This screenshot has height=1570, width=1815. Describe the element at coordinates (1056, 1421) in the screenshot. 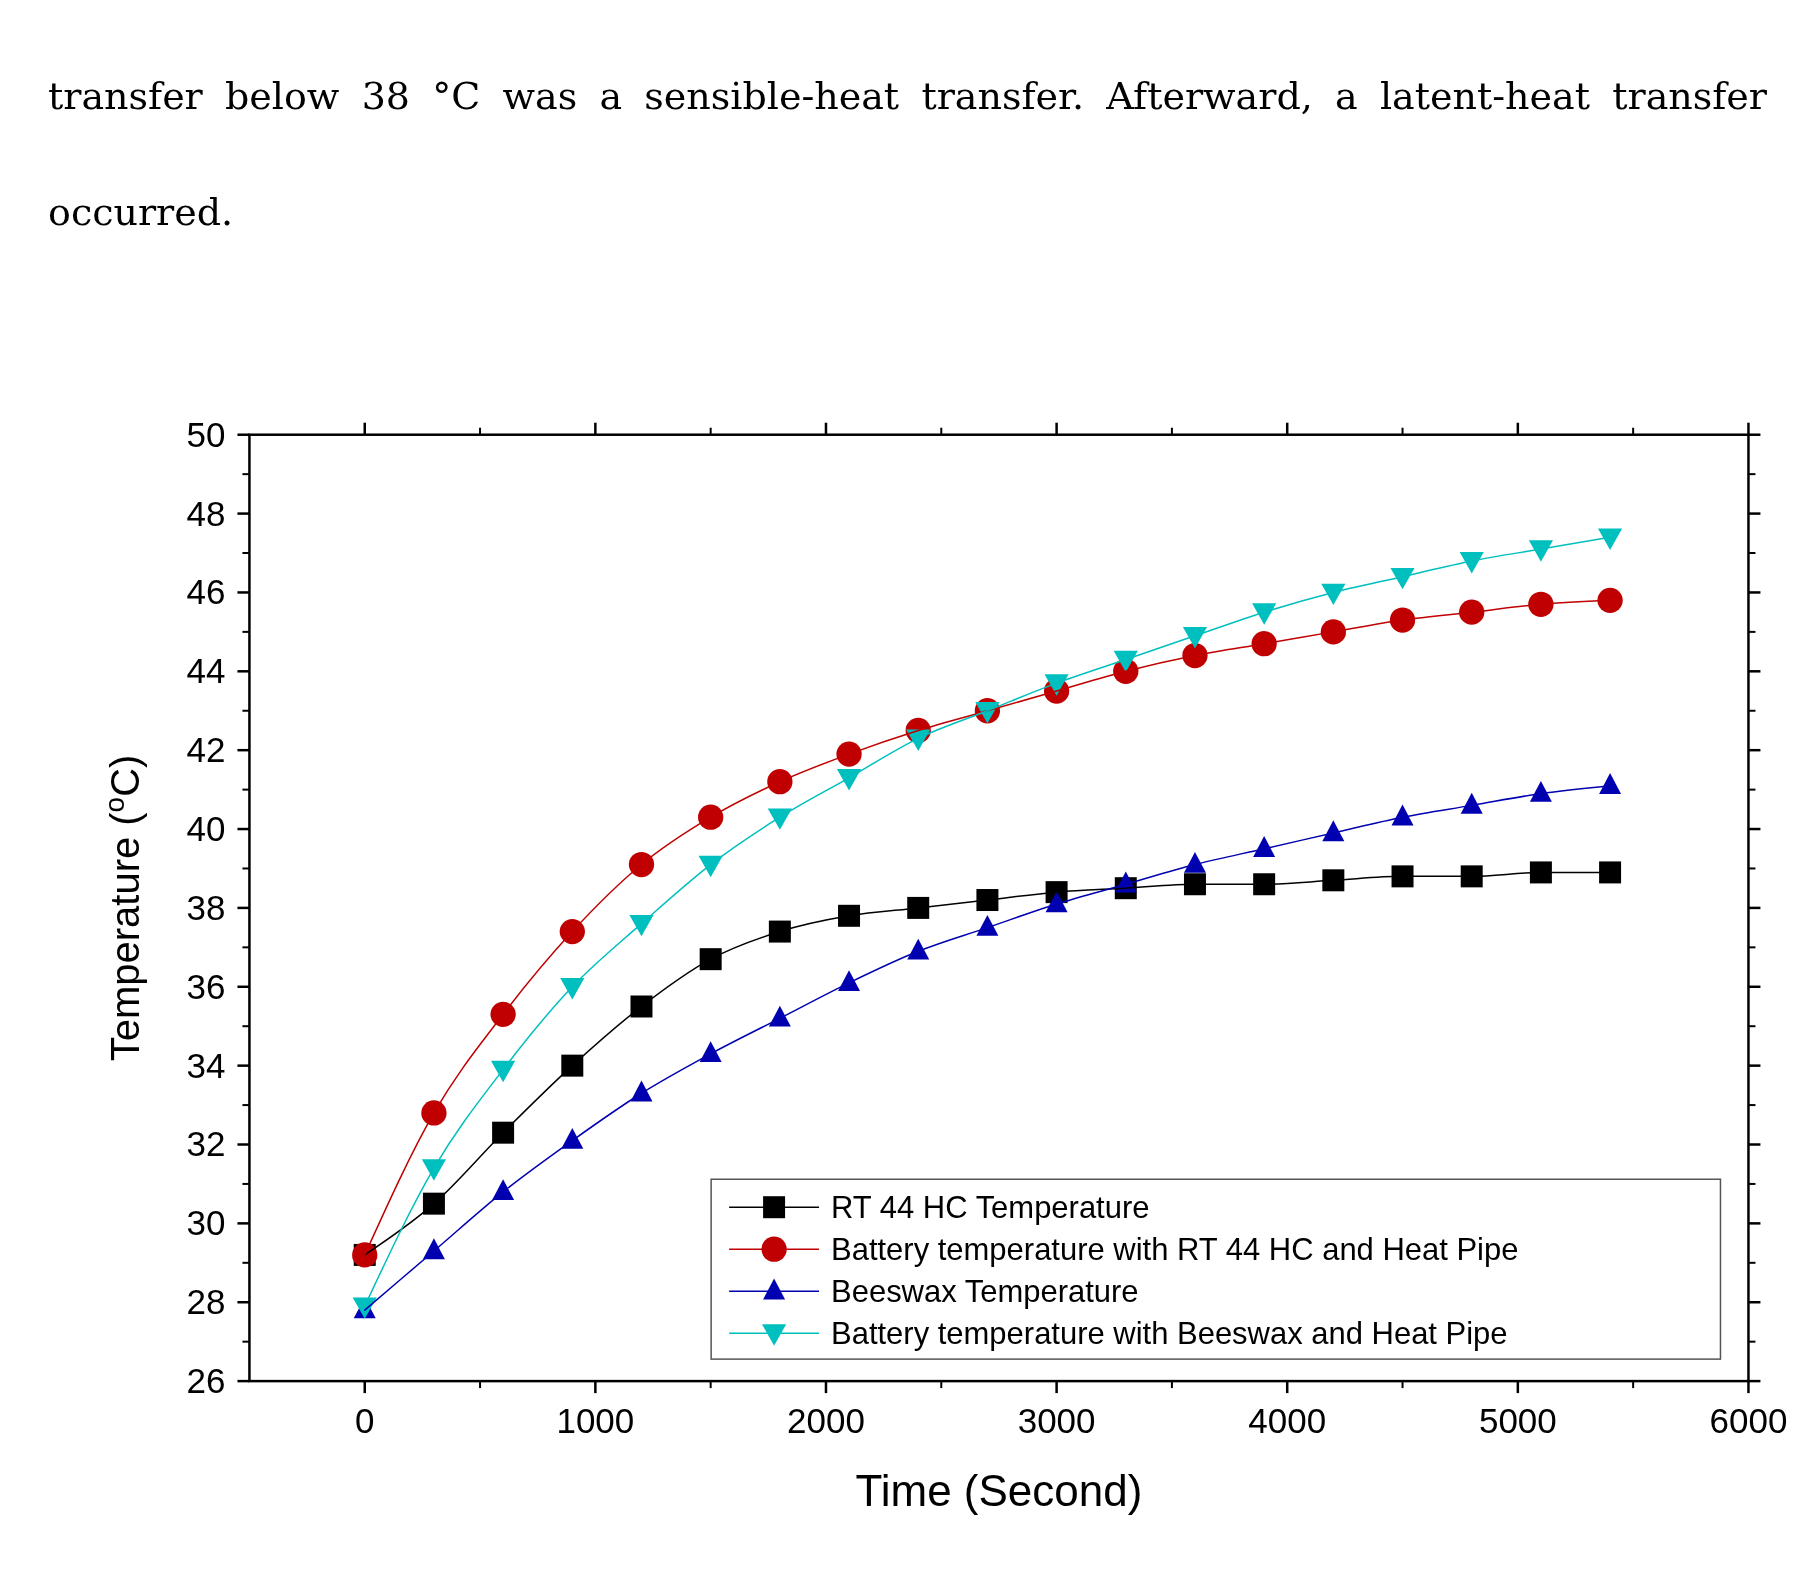

I see `x-tick-label: 3000` at that location.